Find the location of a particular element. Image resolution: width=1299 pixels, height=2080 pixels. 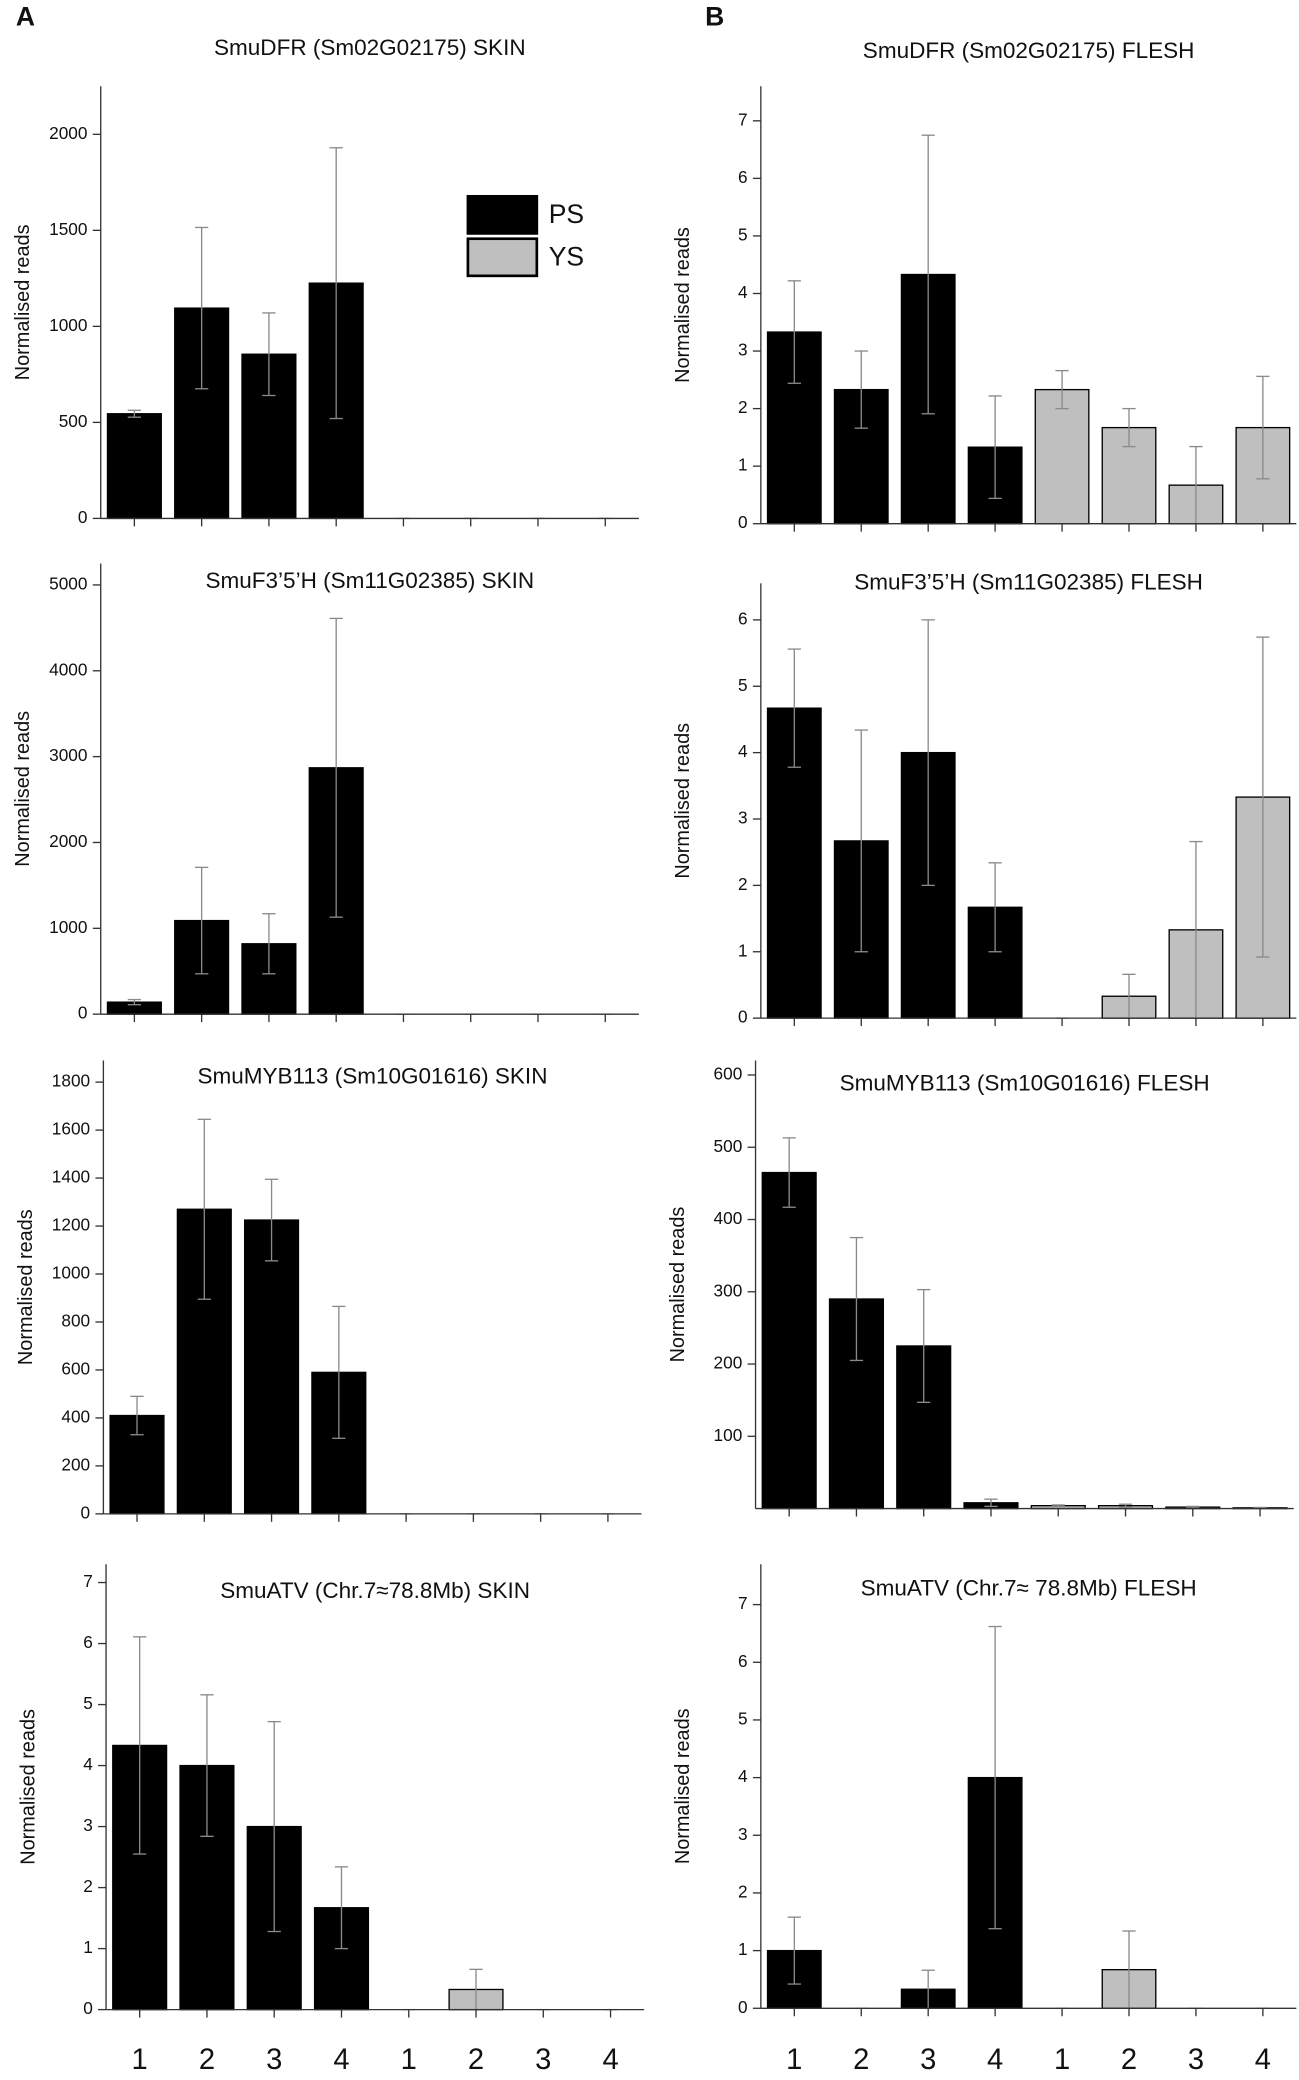

chart-title: SmuDFR (Sm02G02175) SKIN is located at coordinates (370, 47).